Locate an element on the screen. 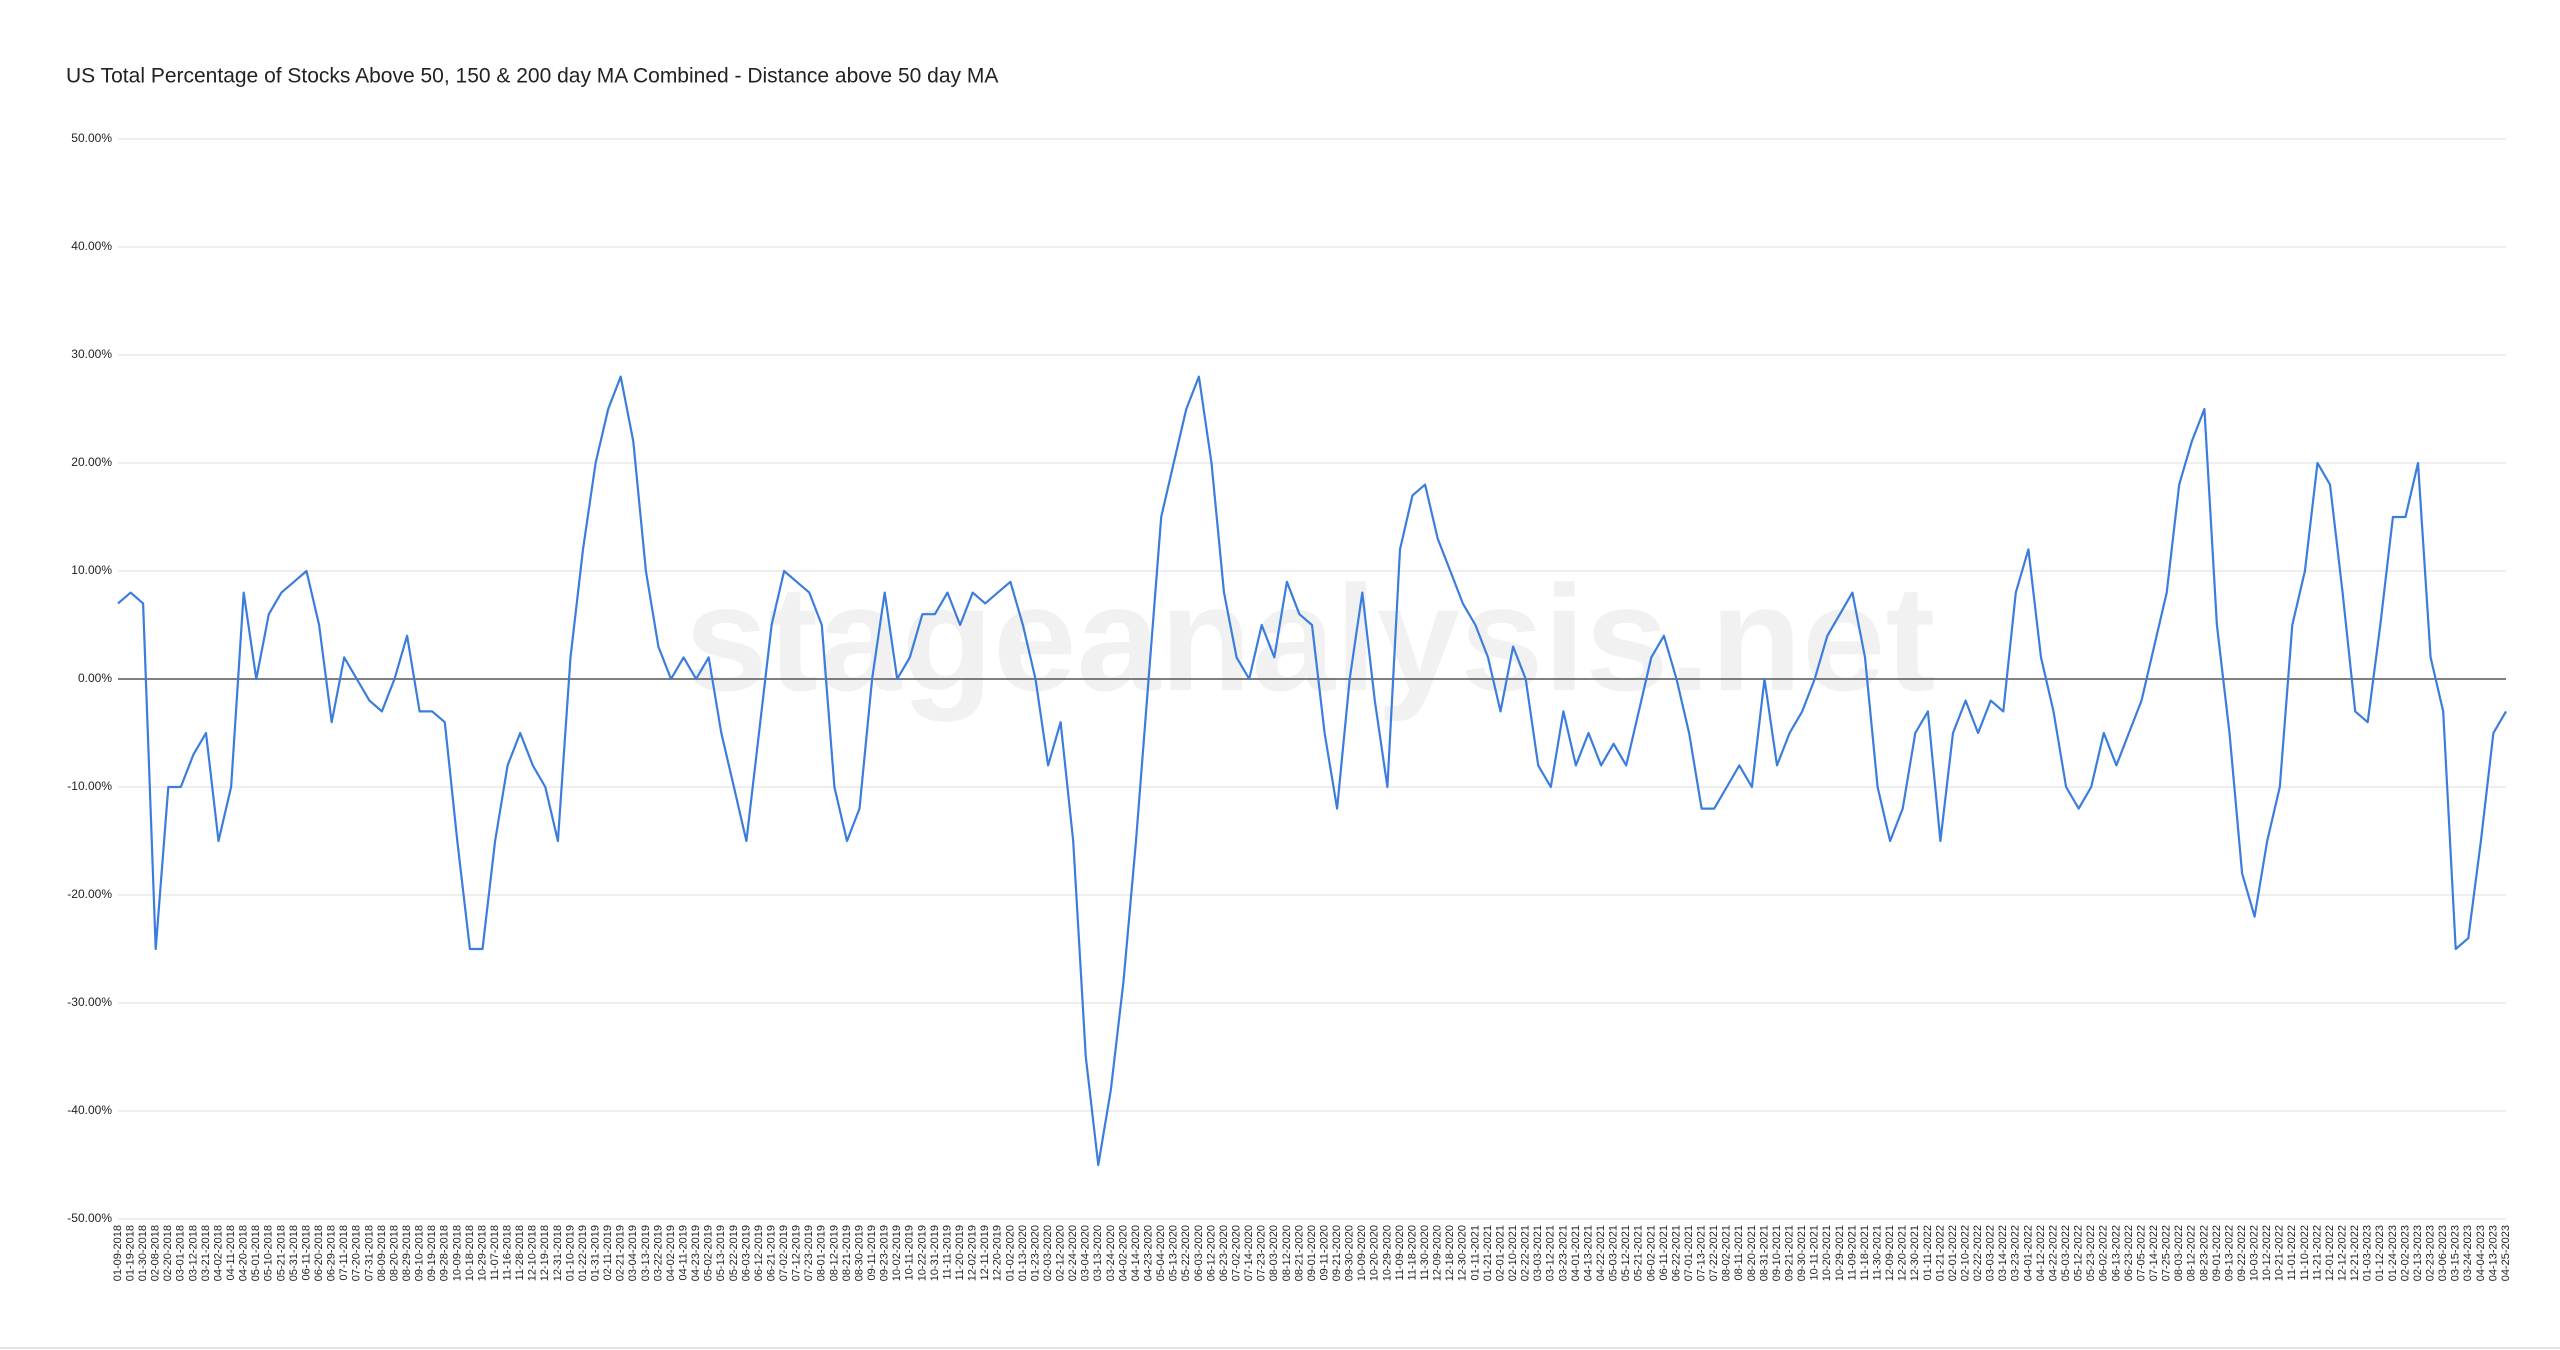 This screenshot has width=2560, height=1350. watermark: stageanalysis.net is located at coordinates (1310, 638).